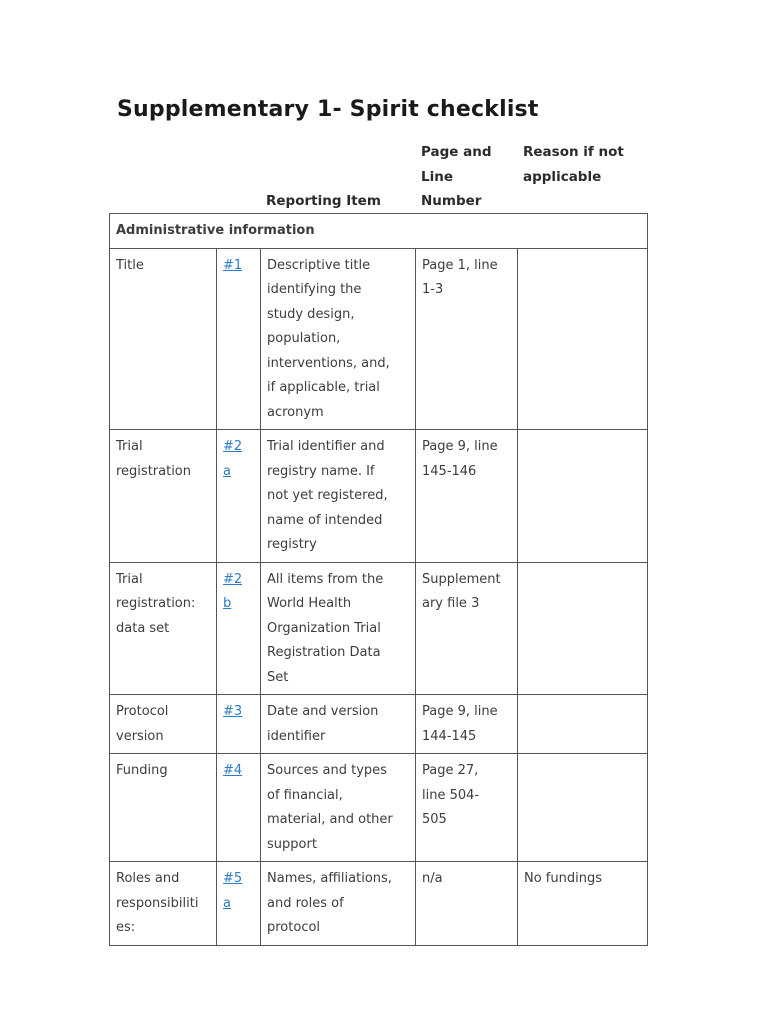  What do you see at coordinates (163, 496) in the screenshot?
I see `item-name-cell: Trial registration` at bounding box center [163, 496].